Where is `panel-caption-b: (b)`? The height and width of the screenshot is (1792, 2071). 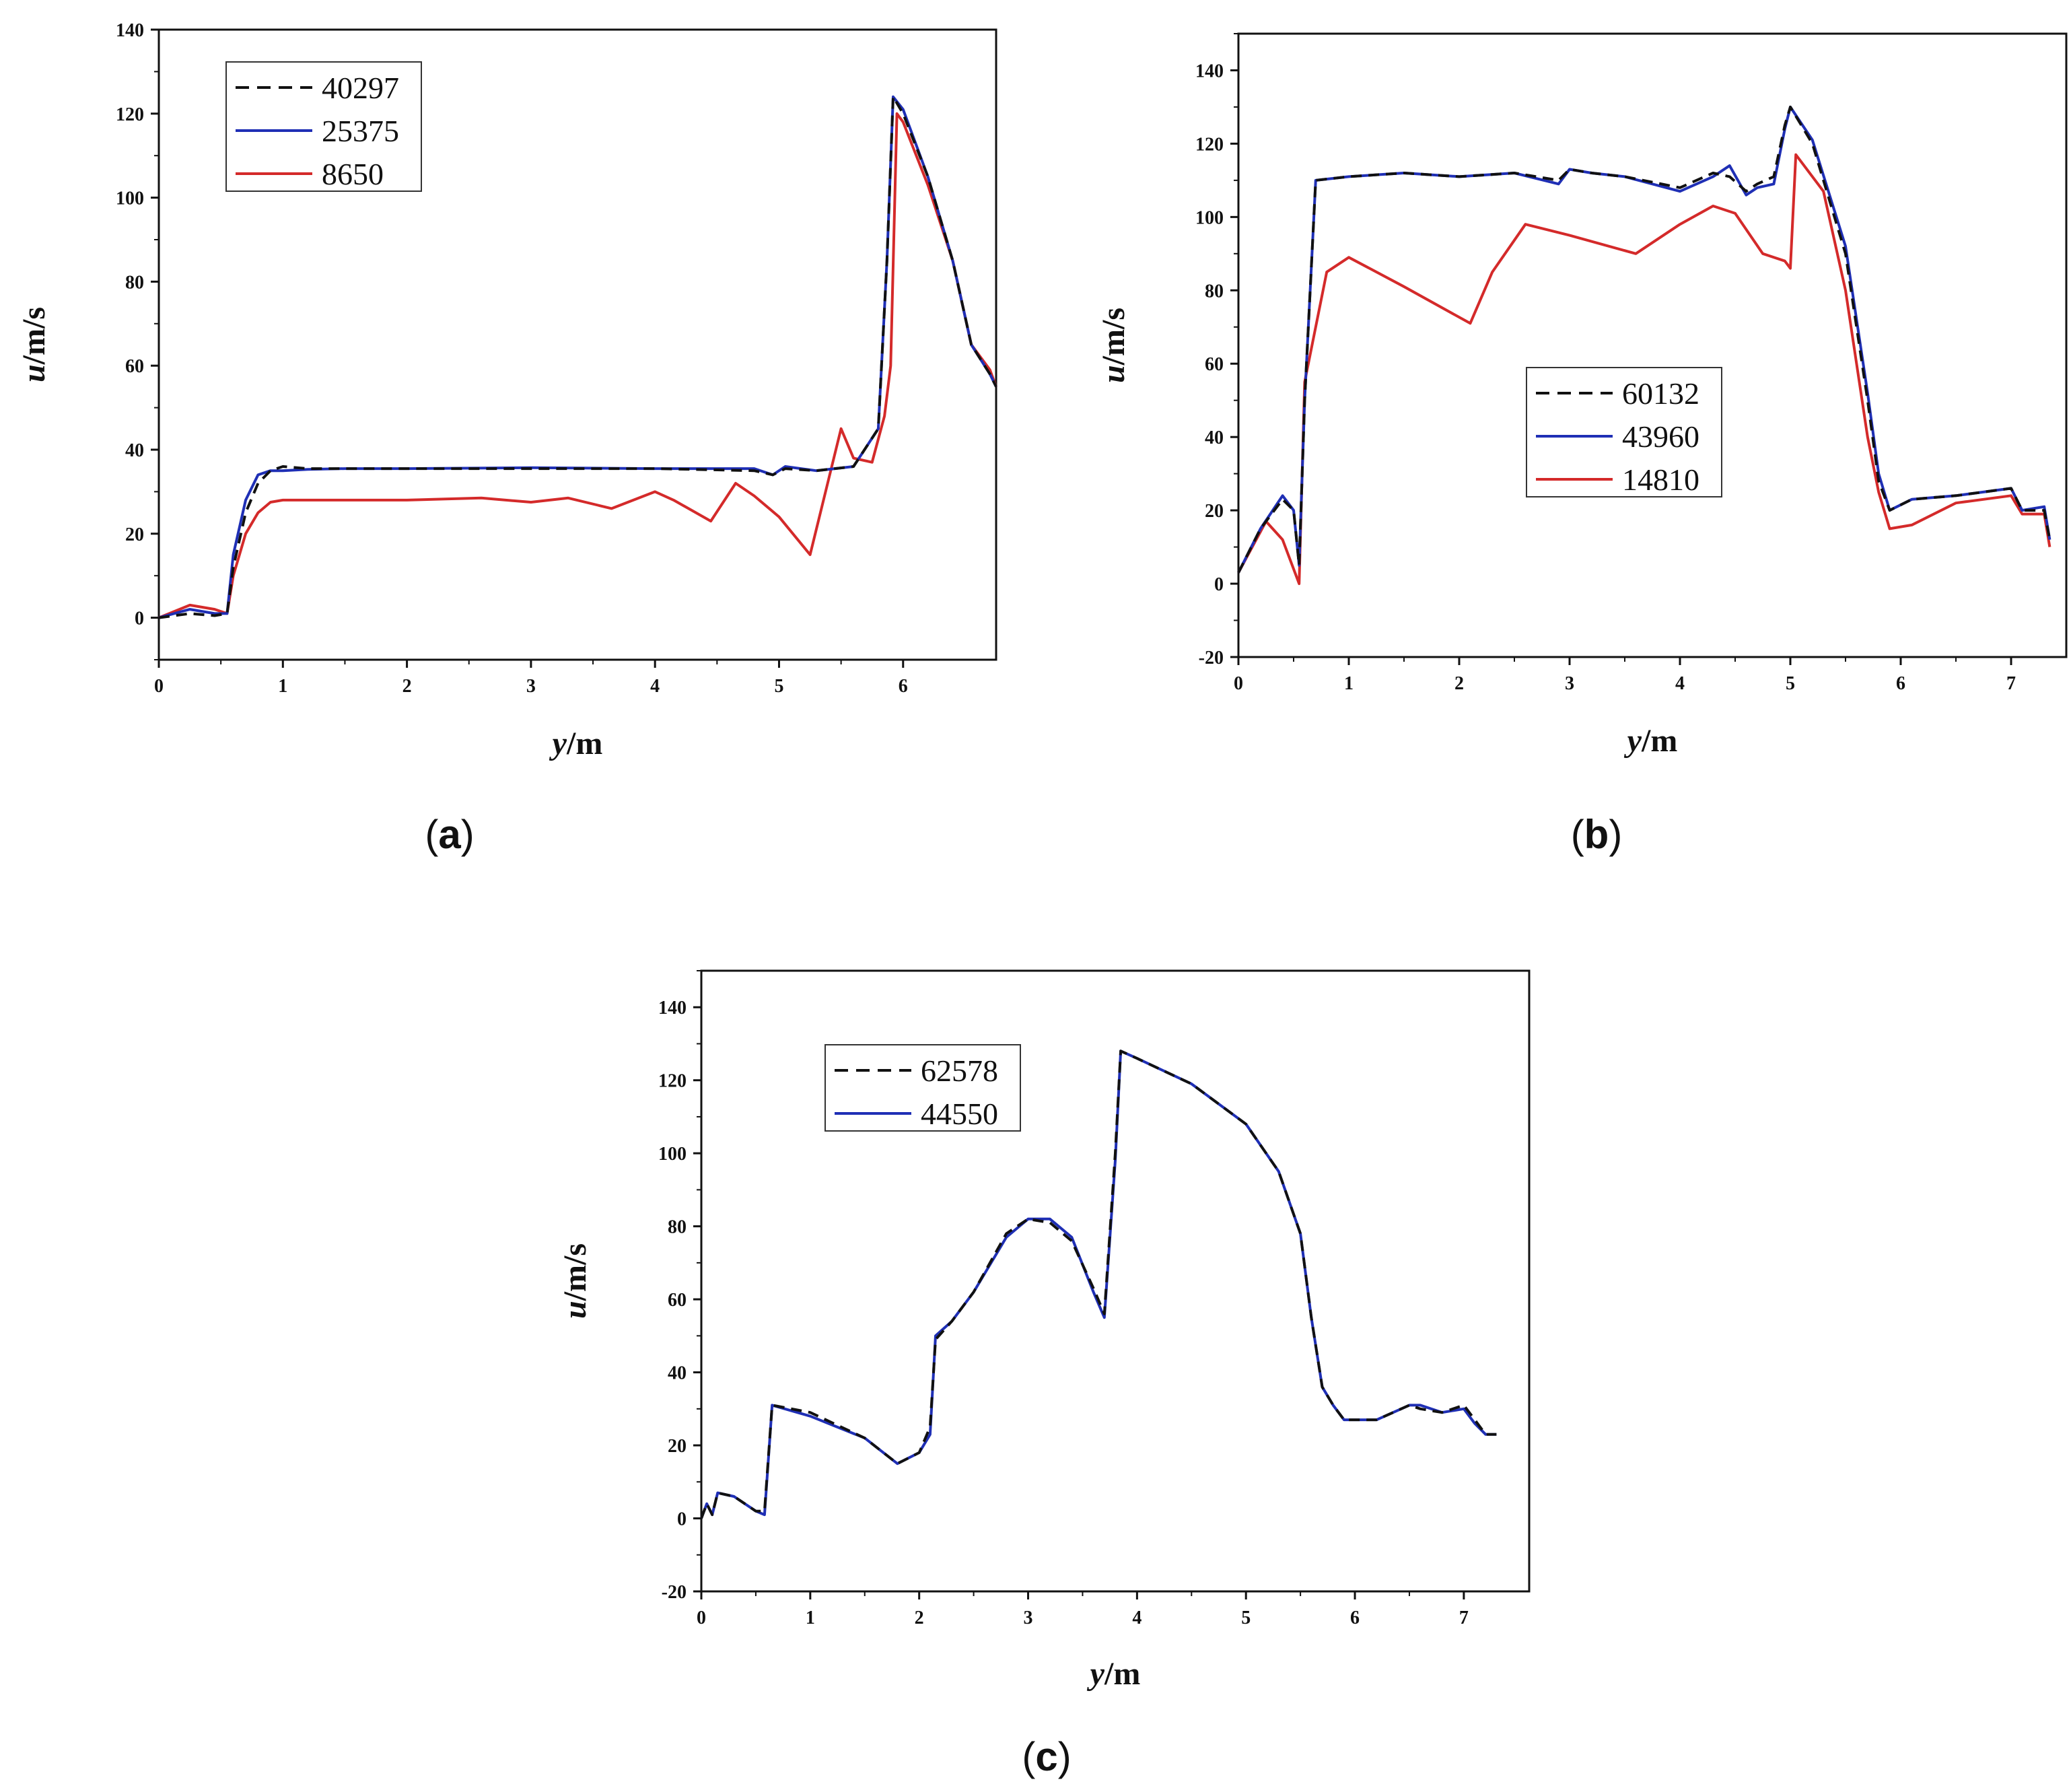
panel-caption-b: (b) is located at coordinates (1597, 834).